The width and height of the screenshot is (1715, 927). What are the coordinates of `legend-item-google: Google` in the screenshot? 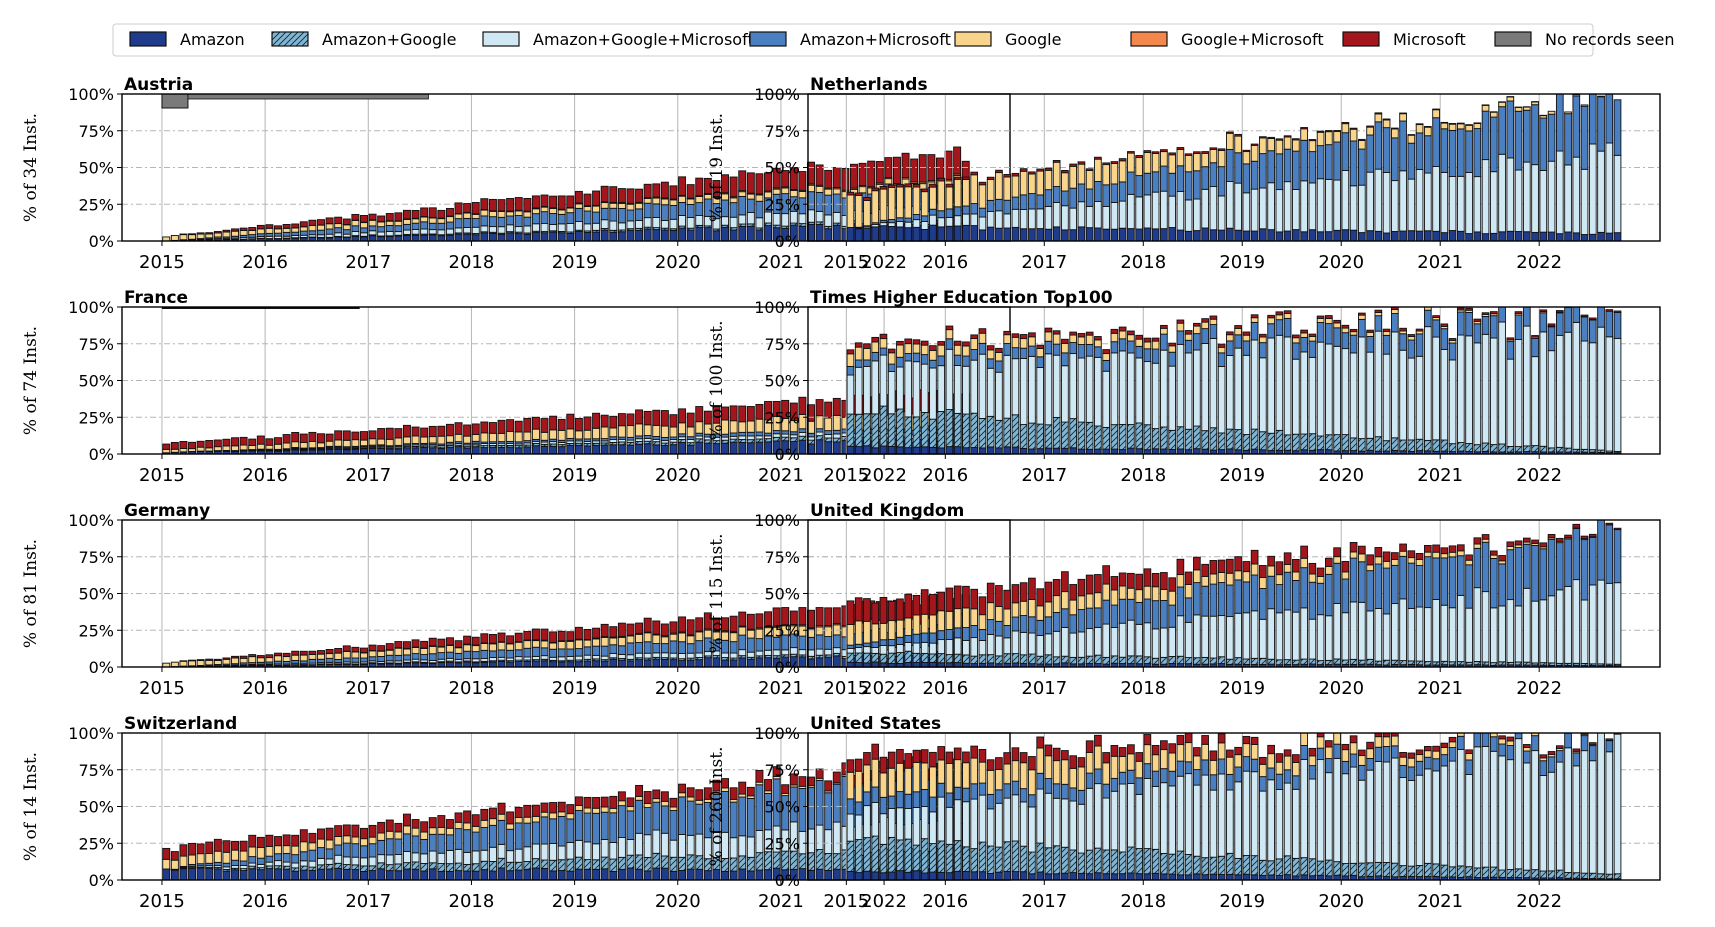 It's located at (1007, 39).